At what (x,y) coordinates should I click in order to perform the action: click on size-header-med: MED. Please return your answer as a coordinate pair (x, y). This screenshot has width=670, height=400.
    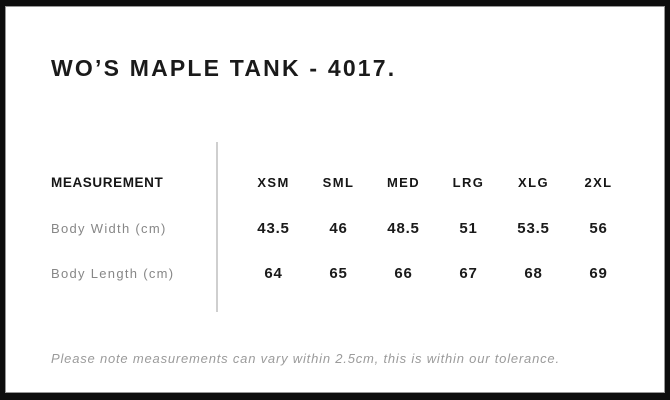
    Looking at the image, I should click on (403, 182).